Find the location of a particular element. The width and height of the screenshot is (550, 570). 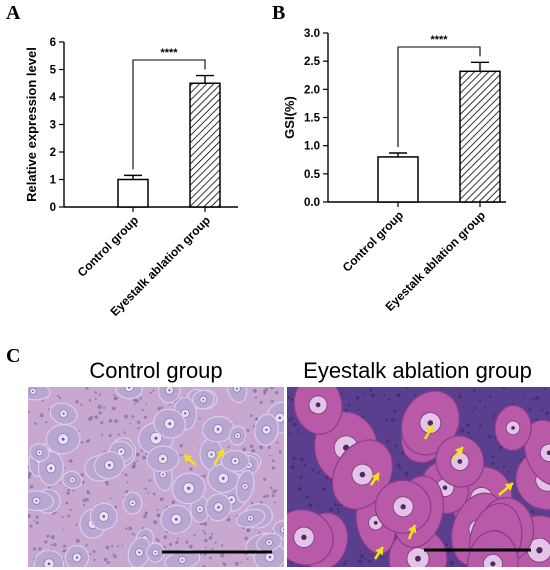

y-tick-label: 3 is located at coordinates (53, 126).